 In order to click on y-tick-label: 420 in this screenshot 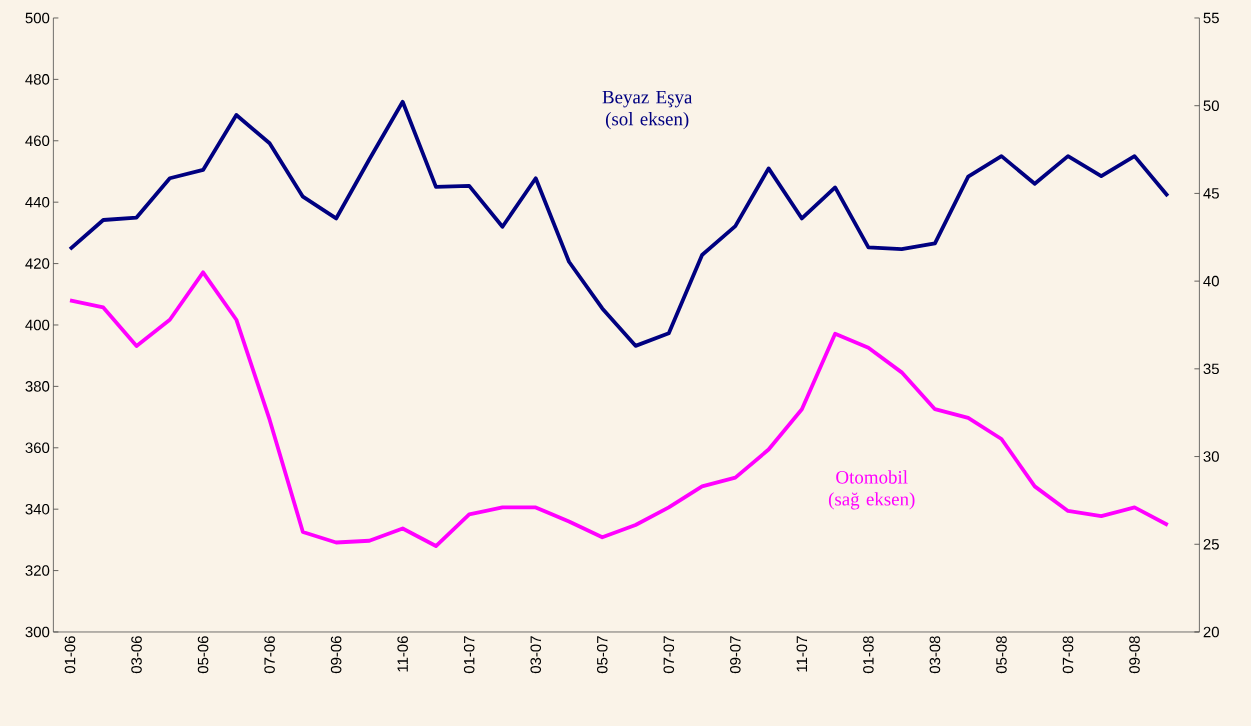, I will do `click(37, 263)`.